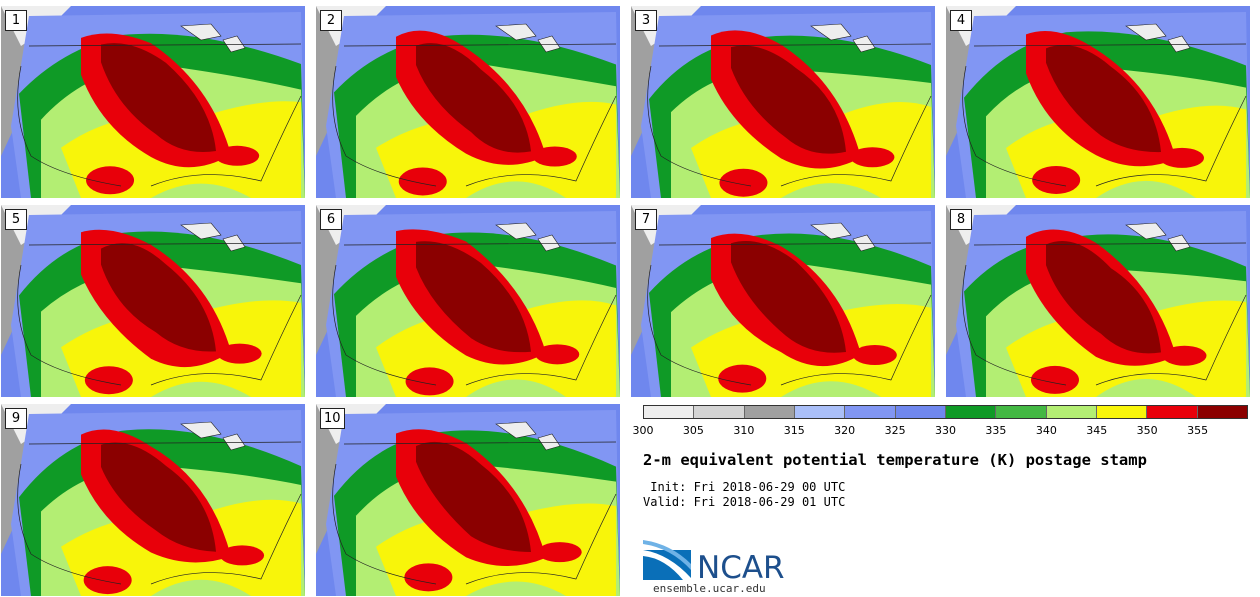  I want to click on map-5-field, so click(153, 301).